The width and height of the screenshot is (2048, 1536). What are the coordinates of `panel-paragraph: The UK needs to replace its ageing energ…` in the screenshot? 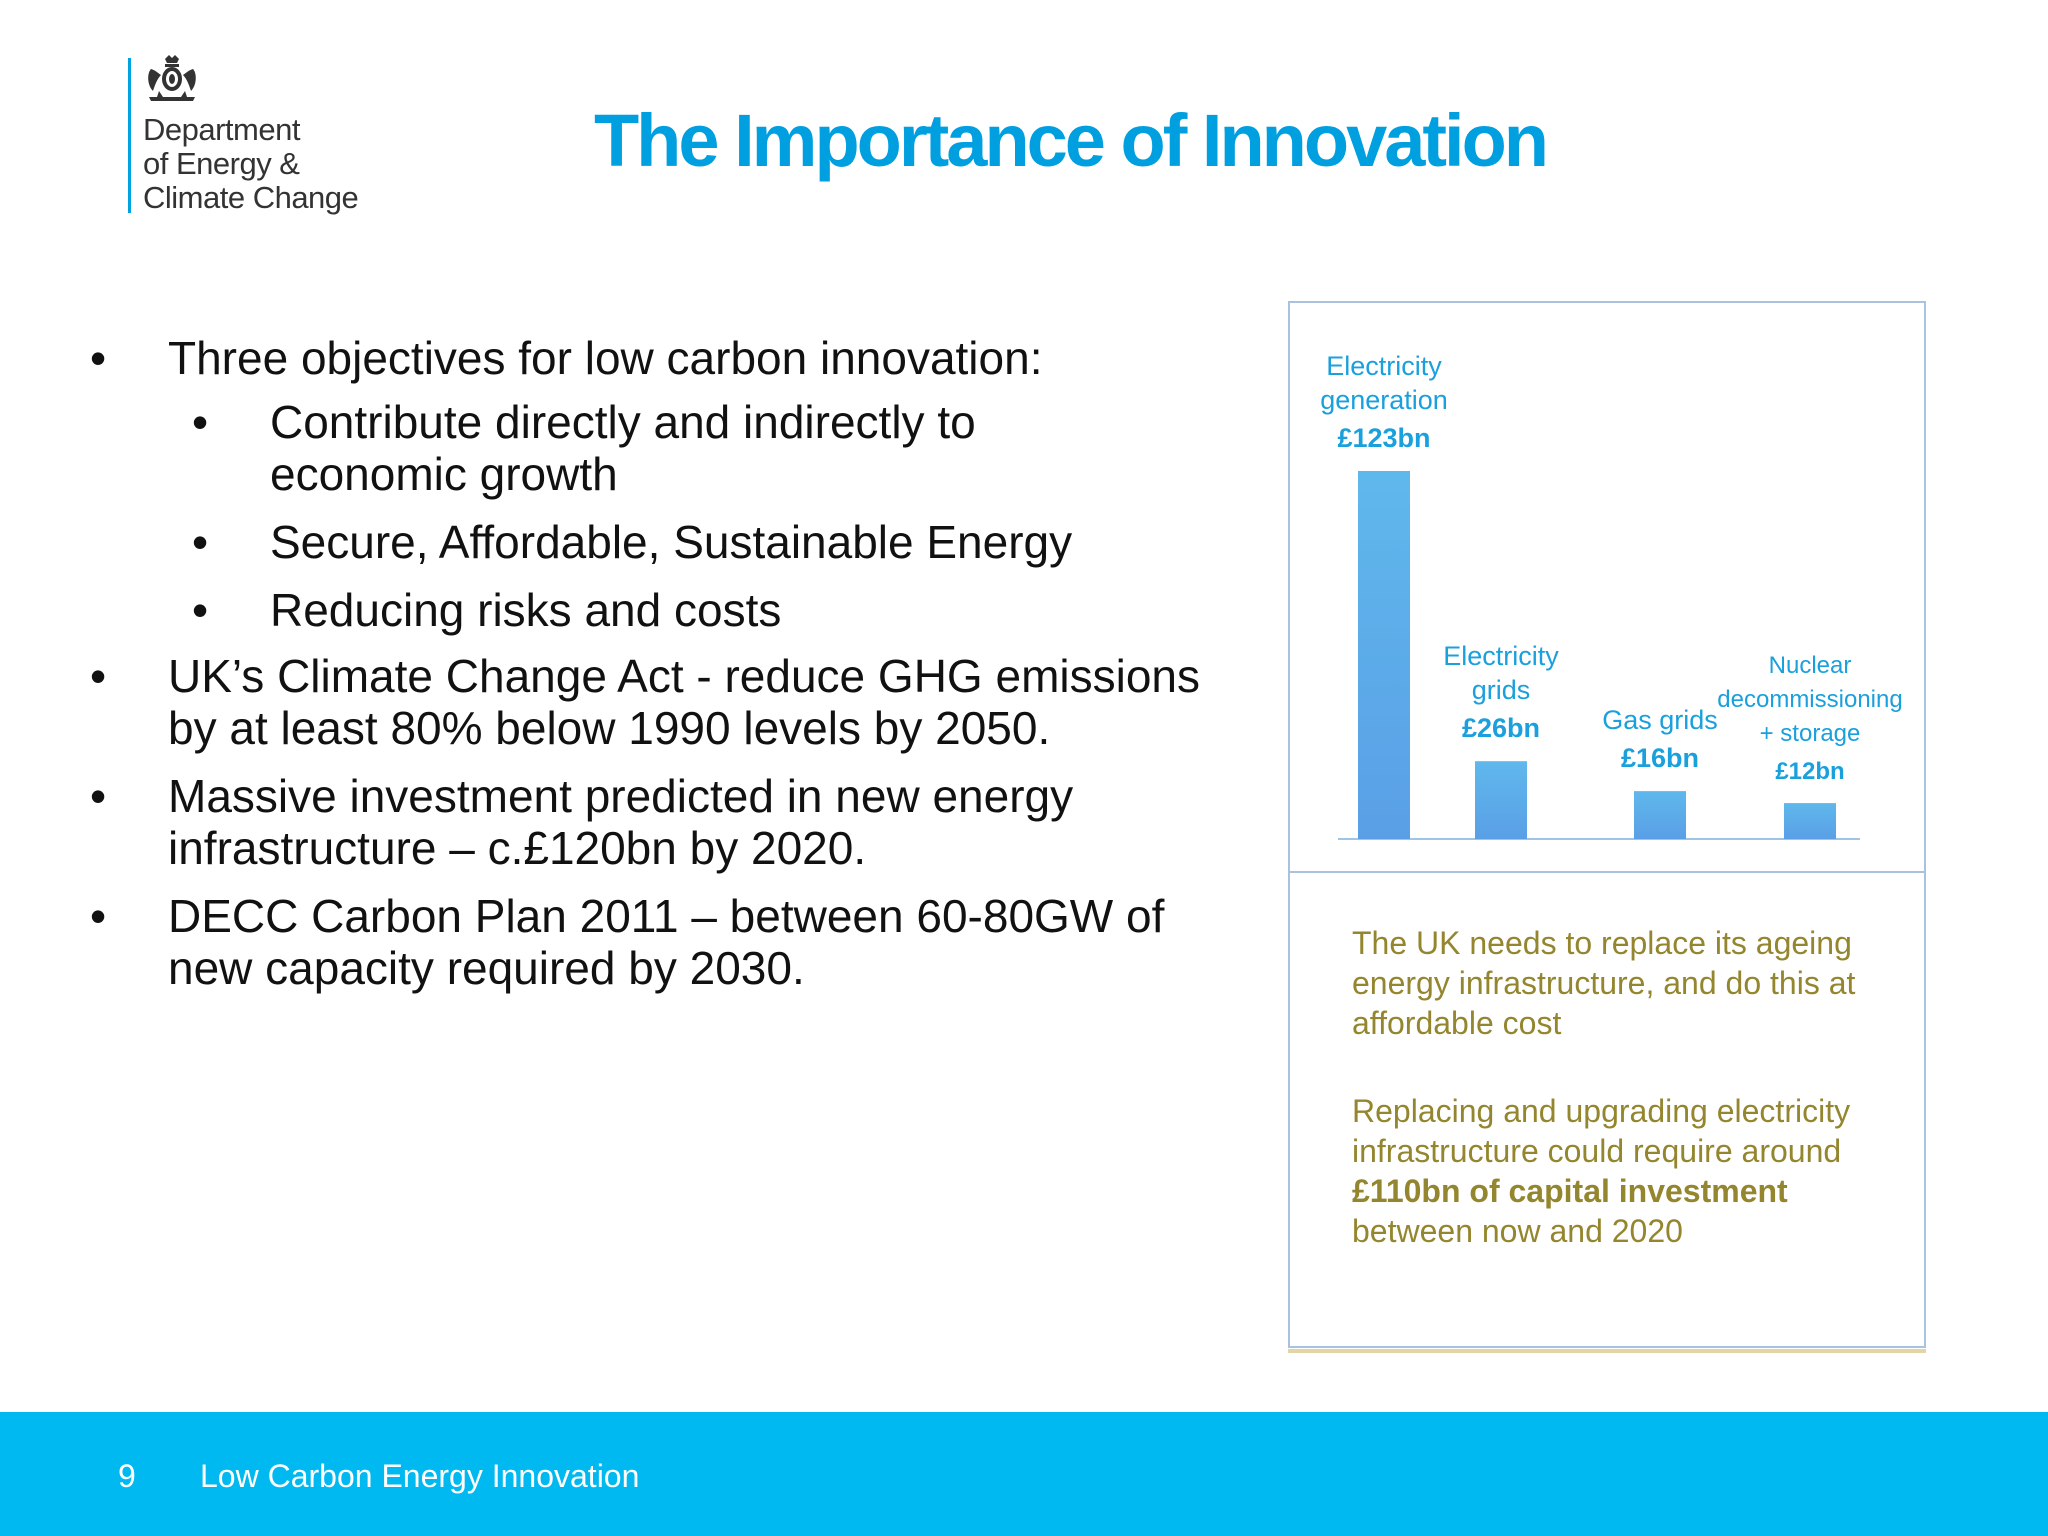 It's located at (1604, 983).